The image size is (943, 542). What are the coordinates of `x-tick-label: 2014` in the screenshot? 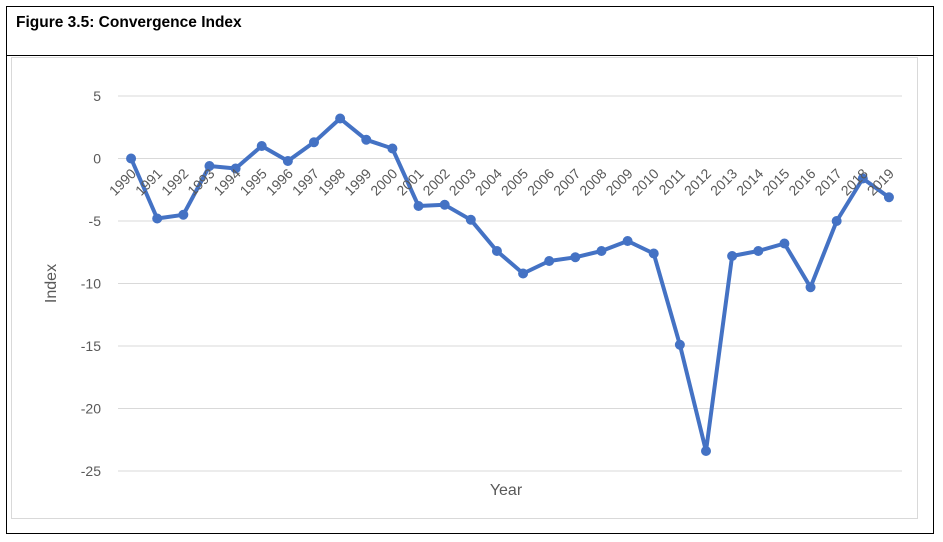 It's located at (749, 181).